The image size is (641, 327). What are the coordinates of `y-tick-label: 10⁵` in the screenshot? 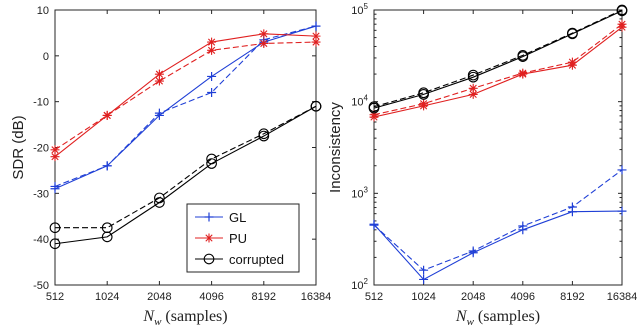 It's located at (359, 9).